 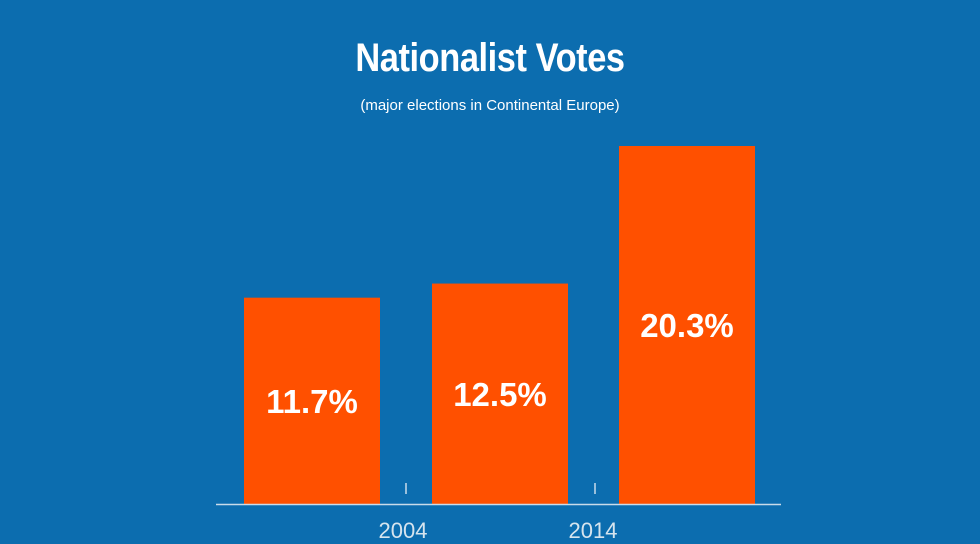 I want to click on chart-title: Nationalist Votes, so click(x=490, y=58).